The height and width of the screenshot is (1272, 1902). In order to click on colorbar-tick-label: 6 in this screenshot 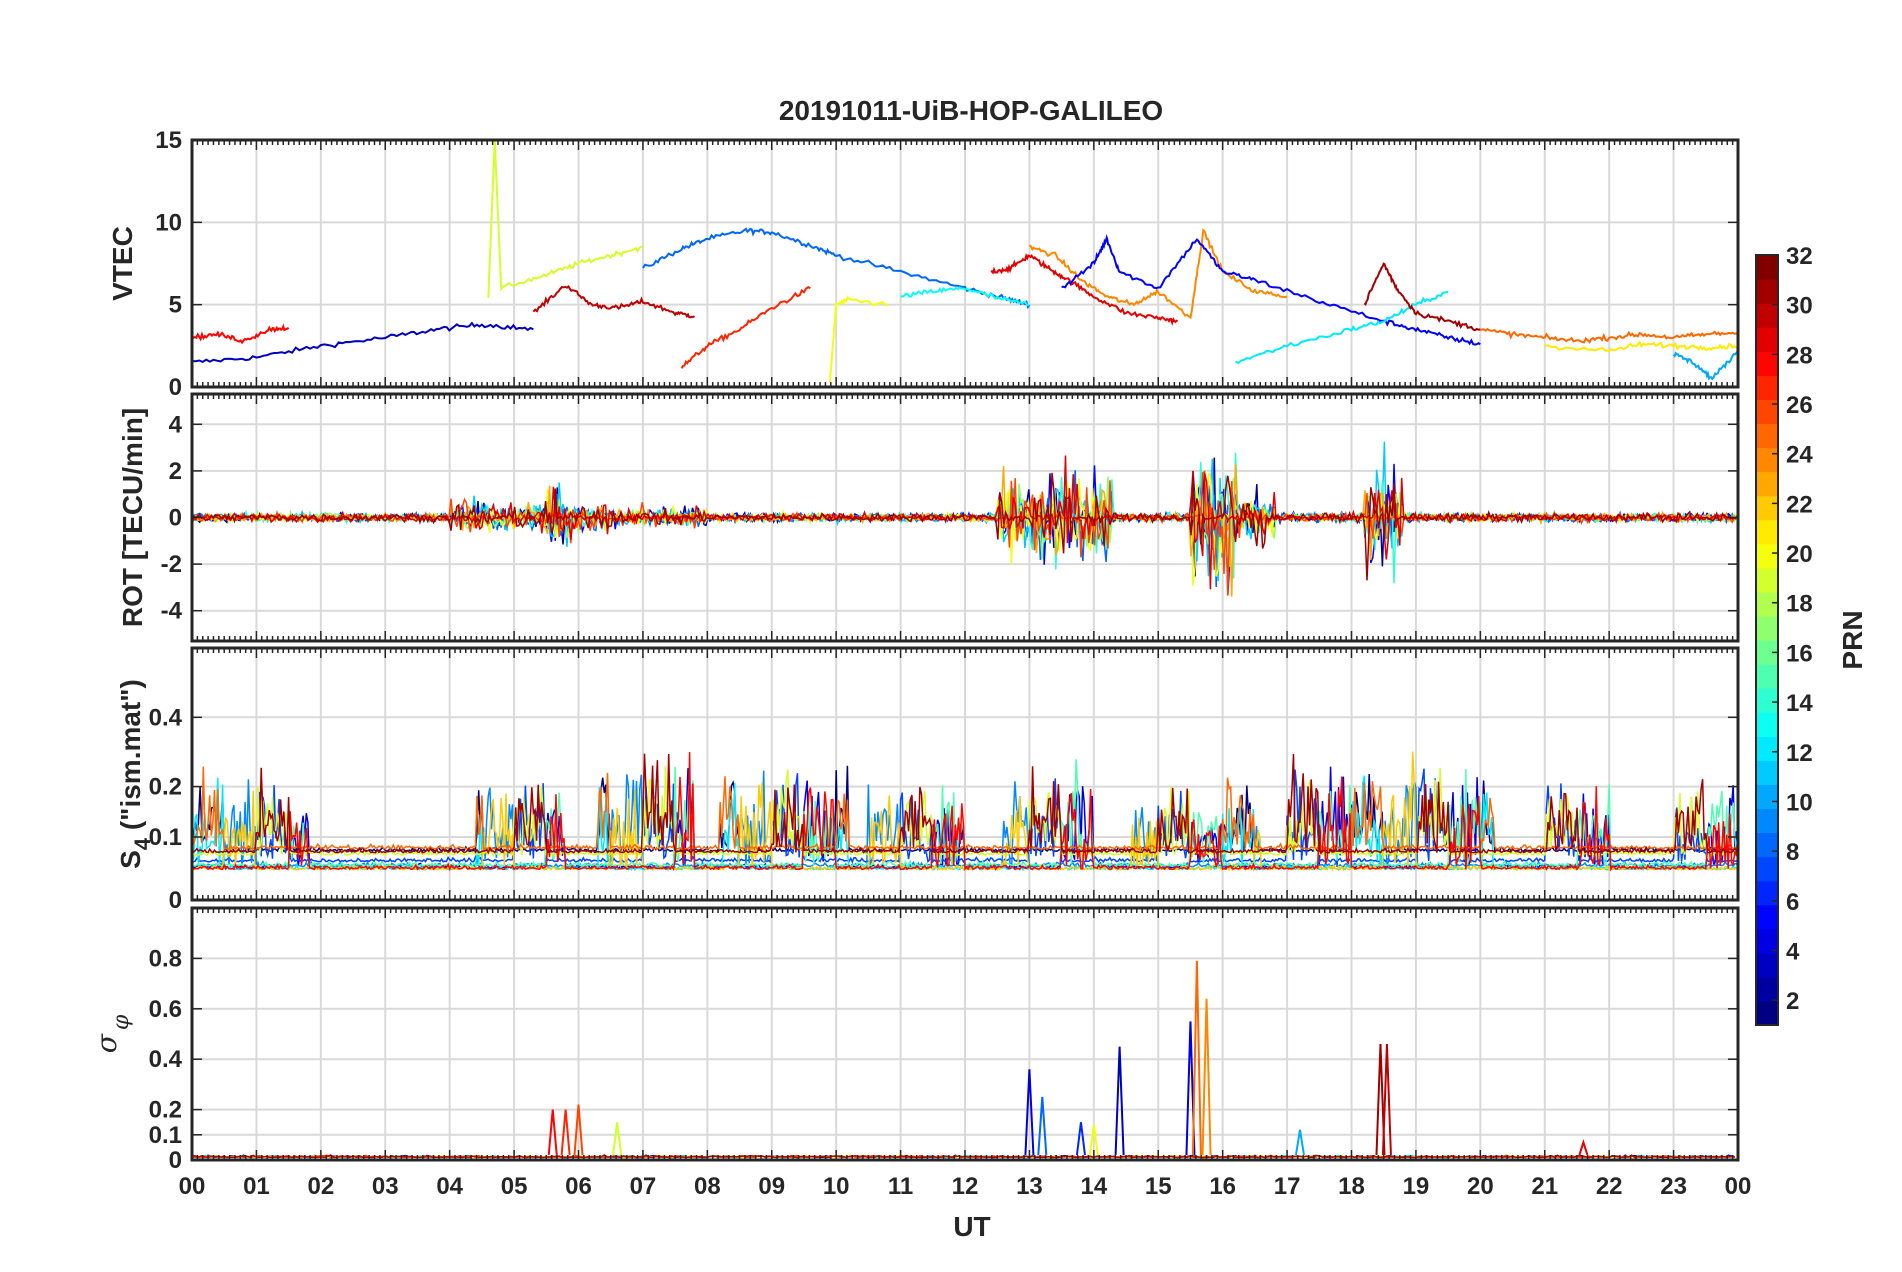, I will do `click(1792, 902)`.